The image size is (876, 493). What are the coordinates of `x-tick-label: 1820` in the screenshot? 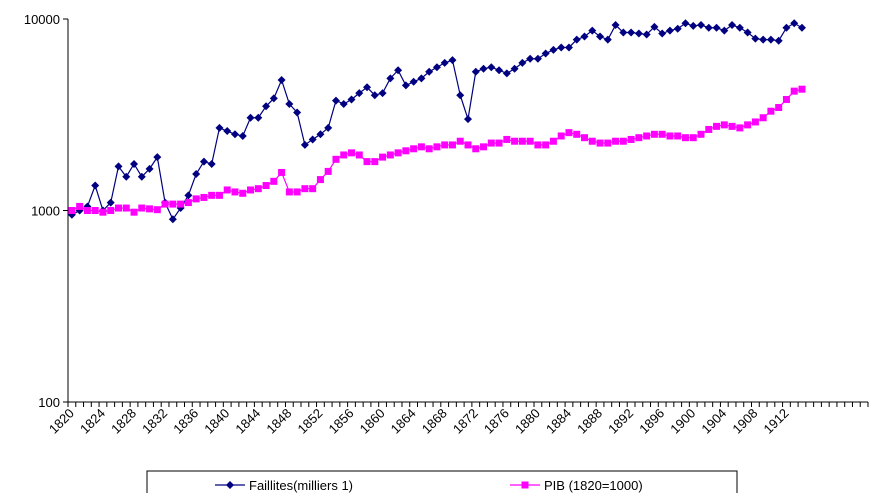 It's located at (61, 421).